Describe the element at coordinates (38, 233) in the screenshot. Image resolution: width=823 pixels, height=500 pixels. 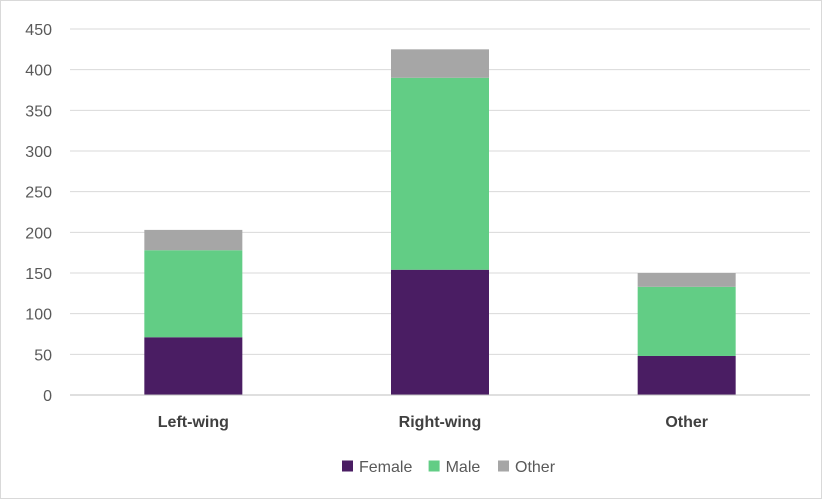
I see `y-tick-label: 200` at that location.